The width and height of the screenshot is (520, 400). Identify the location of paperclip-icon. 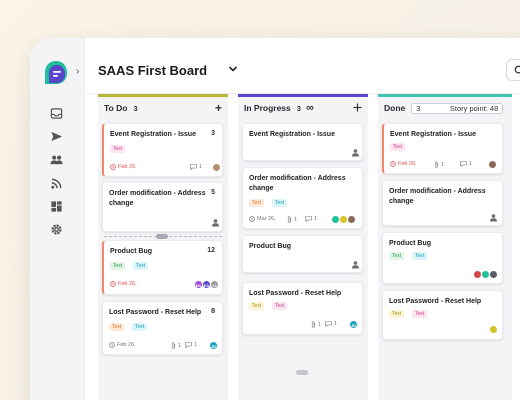
(436, 164).